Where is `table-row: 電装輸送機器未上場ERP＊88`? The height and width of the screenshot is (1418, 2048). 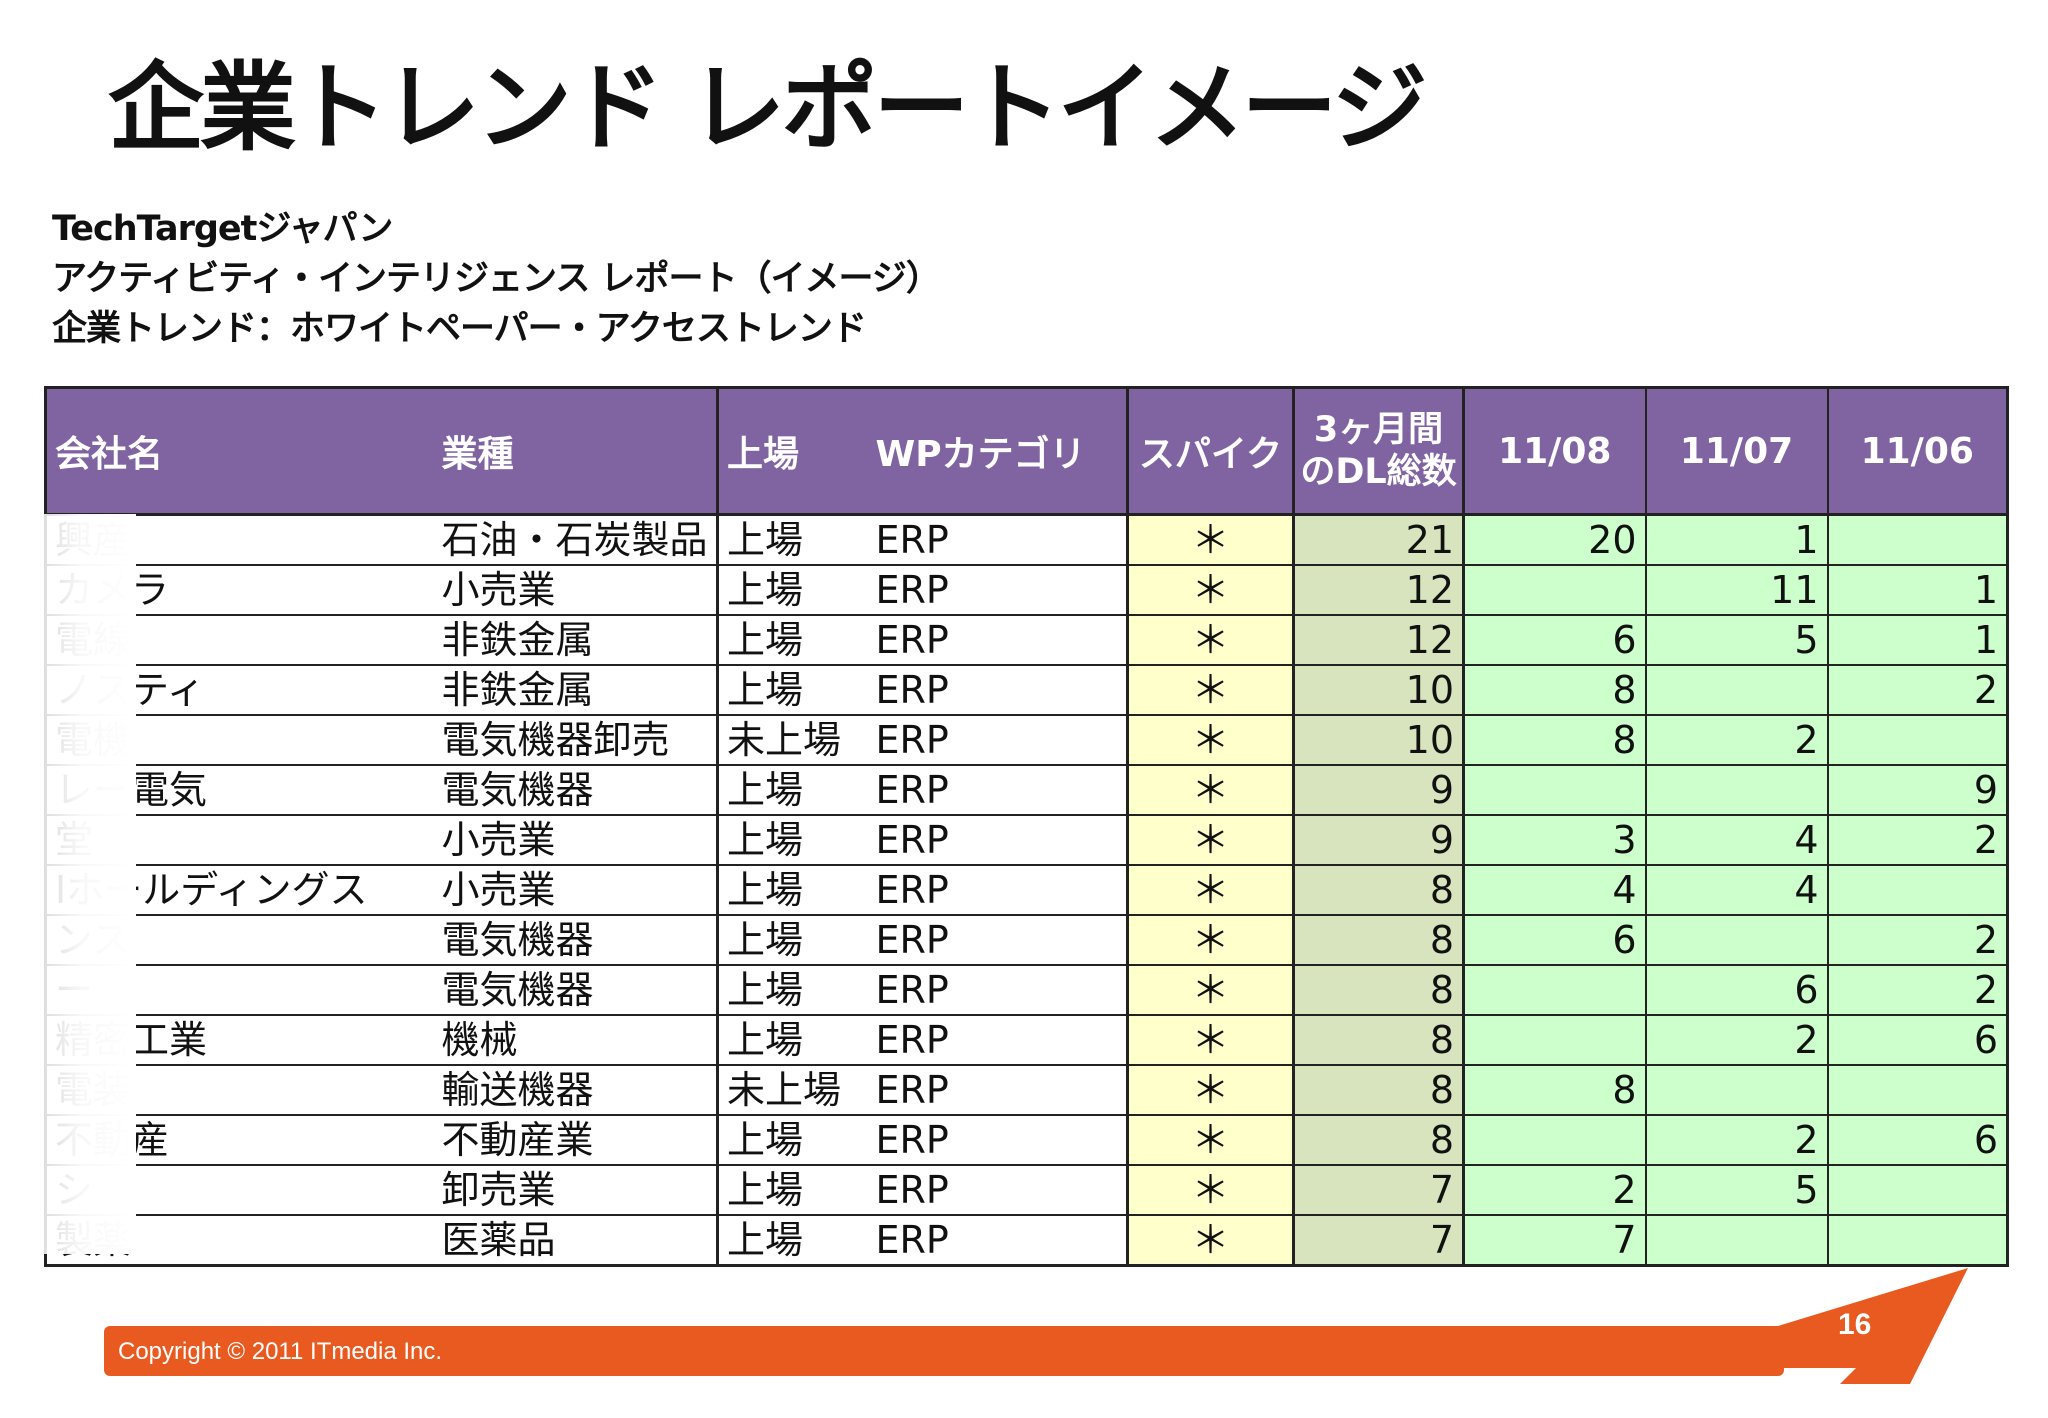
table-row: 電装輸送機器未上場ERP＊88 is located at coordinates (1026, 1090).